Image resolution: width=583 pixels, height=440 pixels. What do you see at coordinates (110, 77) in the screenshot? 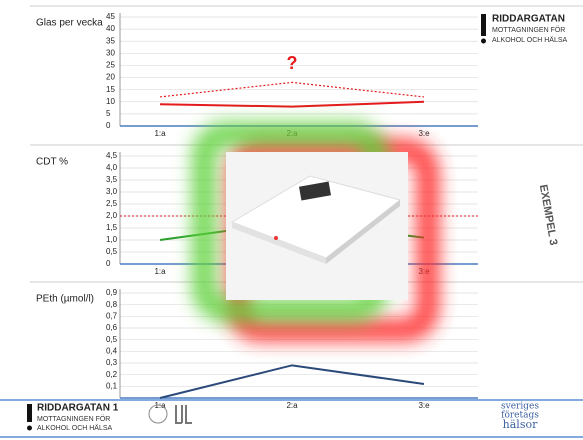
I see `y-tick-label: 20` at bounding box center [110, 77].